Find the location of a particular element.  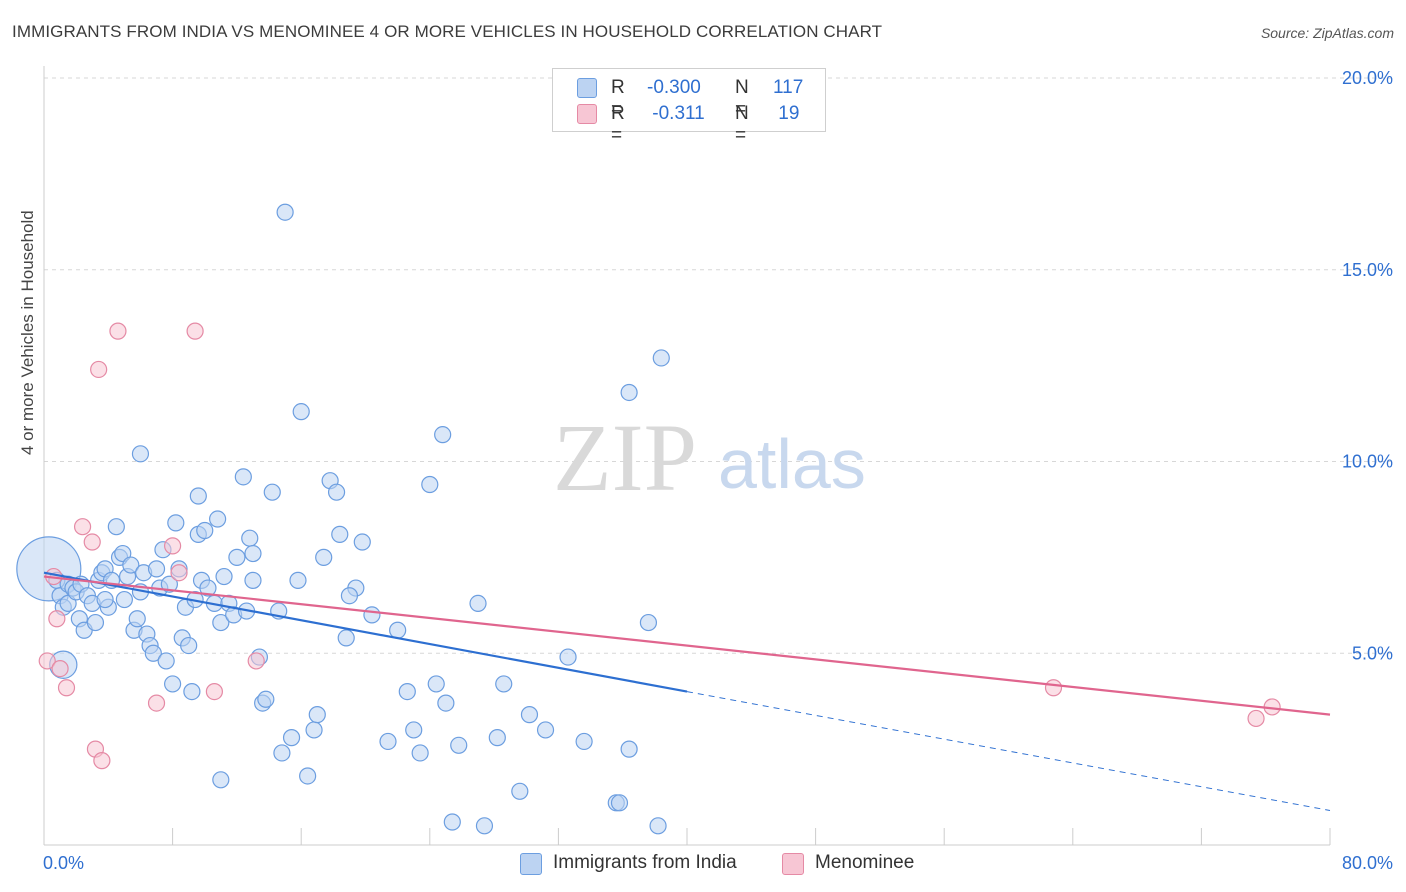

india-swatch is located at coordinates (587, 88).